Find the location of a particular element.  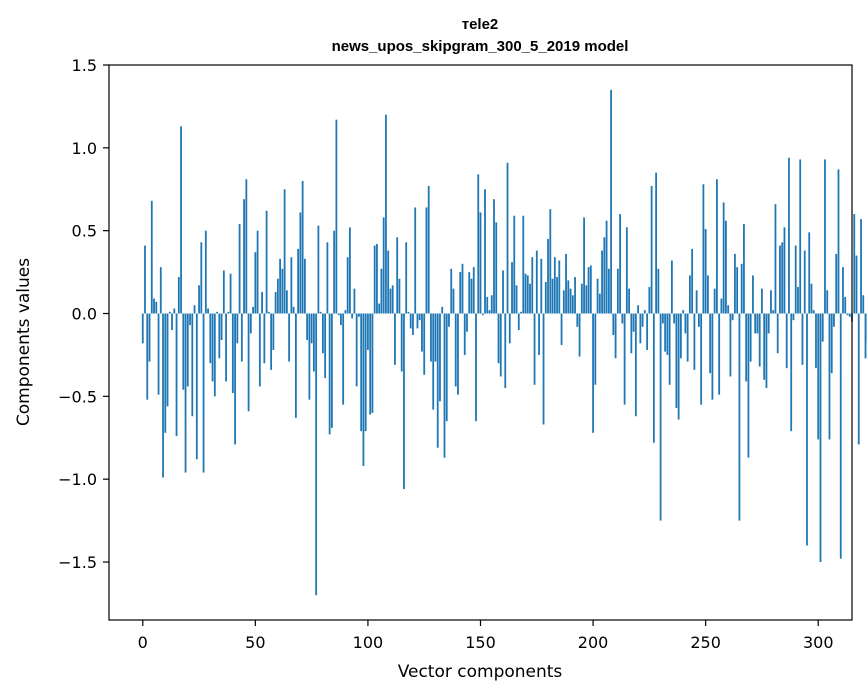

chart-subtitle: news_upos_skipgram_300_5_2019 model is located at coordinates (480, 46).